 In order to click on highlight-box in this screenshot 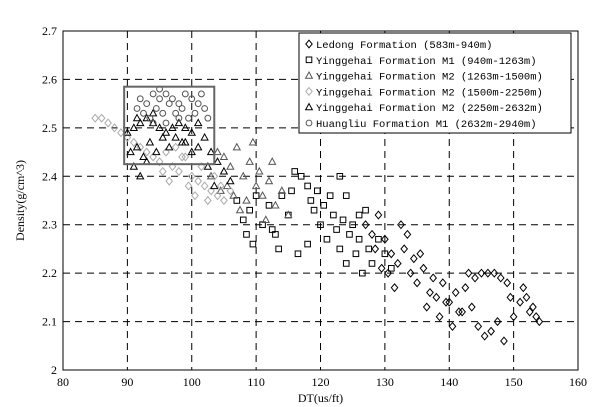, I will do `click(169, 125)`.